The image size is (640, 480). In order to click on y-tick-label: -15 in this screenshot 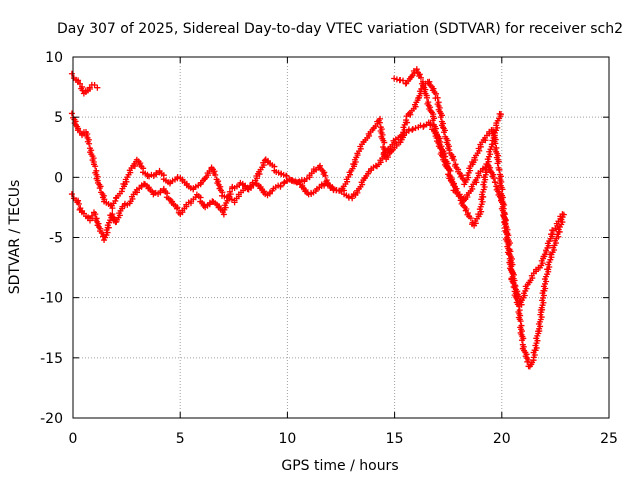, I will do `click(51, 359)`.